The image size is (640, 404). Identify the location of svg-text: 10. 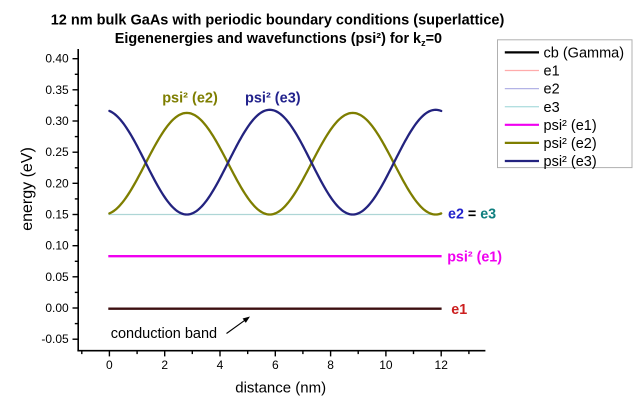
(386, 365).